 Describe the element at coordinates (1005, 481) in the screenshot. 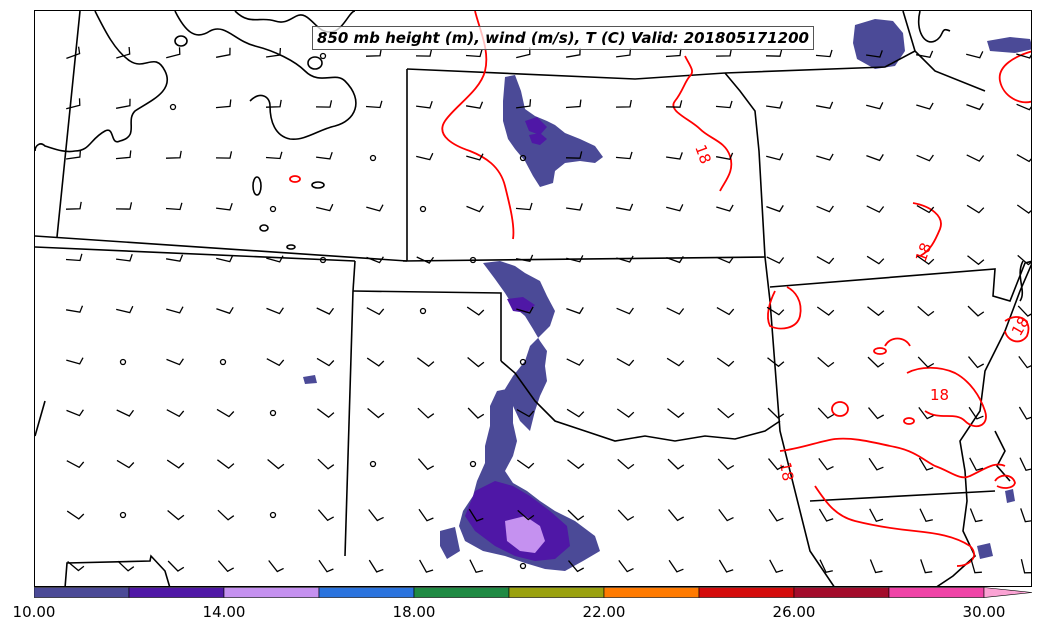

I see `isotherm-18-east-loop2` at that location.